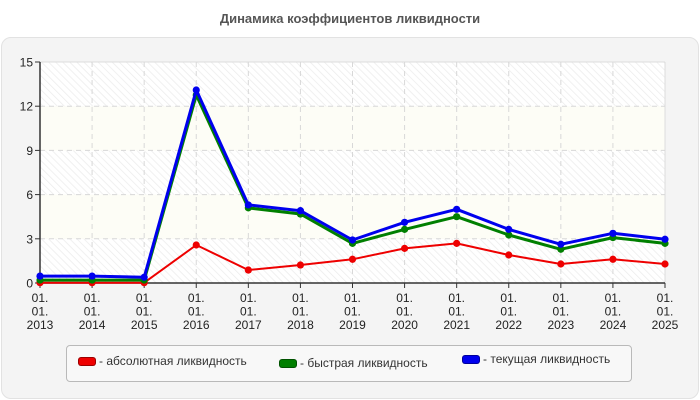  What do you see at coordinates (196, 325) in the screenshot?
I see `svg-text: 2016` at bounding box center [196, 325].